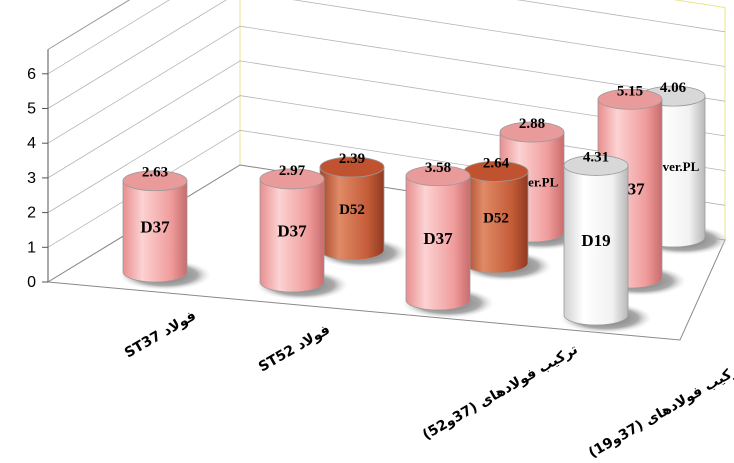  Describe the element at coordinates (31, 74) in the screenshot. I see `y-tick-label: 6` at that location.